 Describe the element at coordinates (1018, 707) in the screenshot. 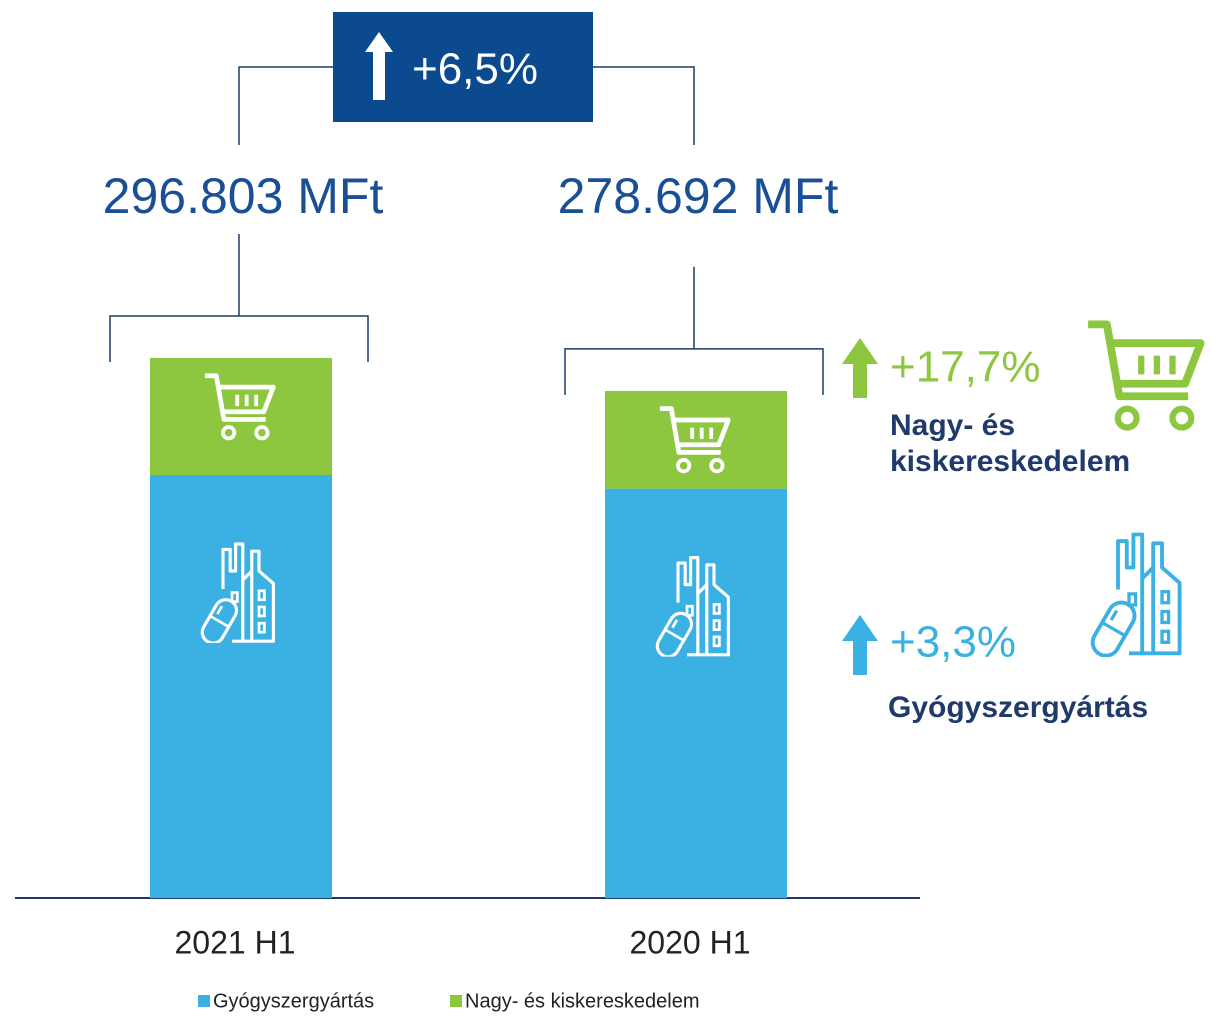

I see `series-label: Gyógyszergyártás` at that location.